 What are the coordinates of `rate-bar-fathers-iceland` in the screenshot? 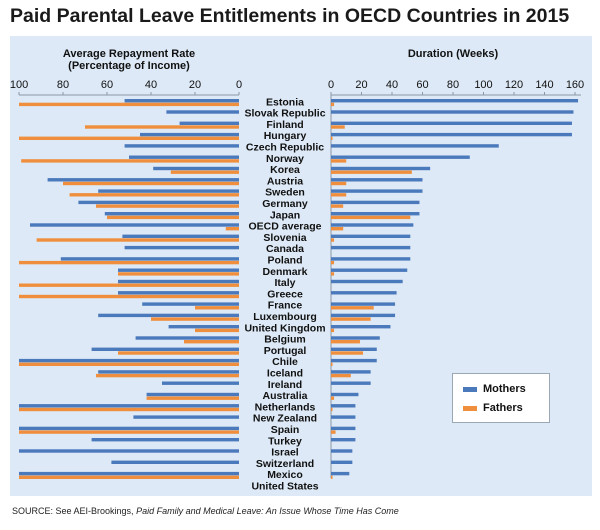 It's located at (167, 375).